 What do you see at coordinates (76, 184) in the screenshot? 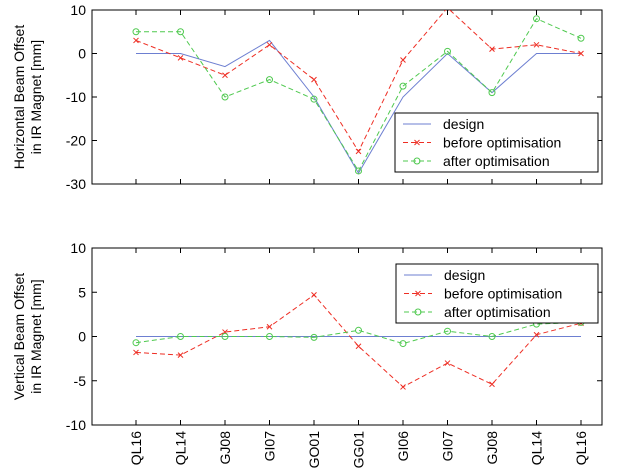
I see `y-tick-label: -30` at bounding box center [76, 184].